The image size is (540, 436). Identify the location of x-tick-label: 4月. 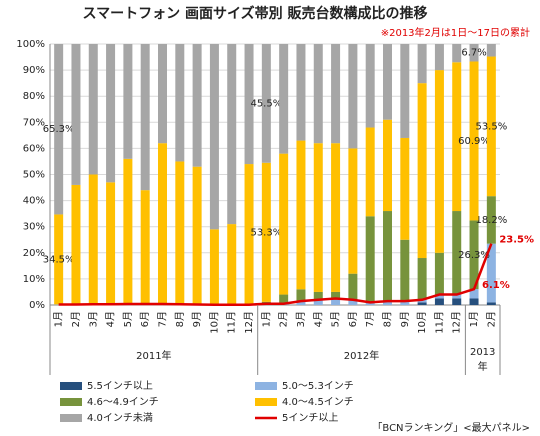
(111, 319).